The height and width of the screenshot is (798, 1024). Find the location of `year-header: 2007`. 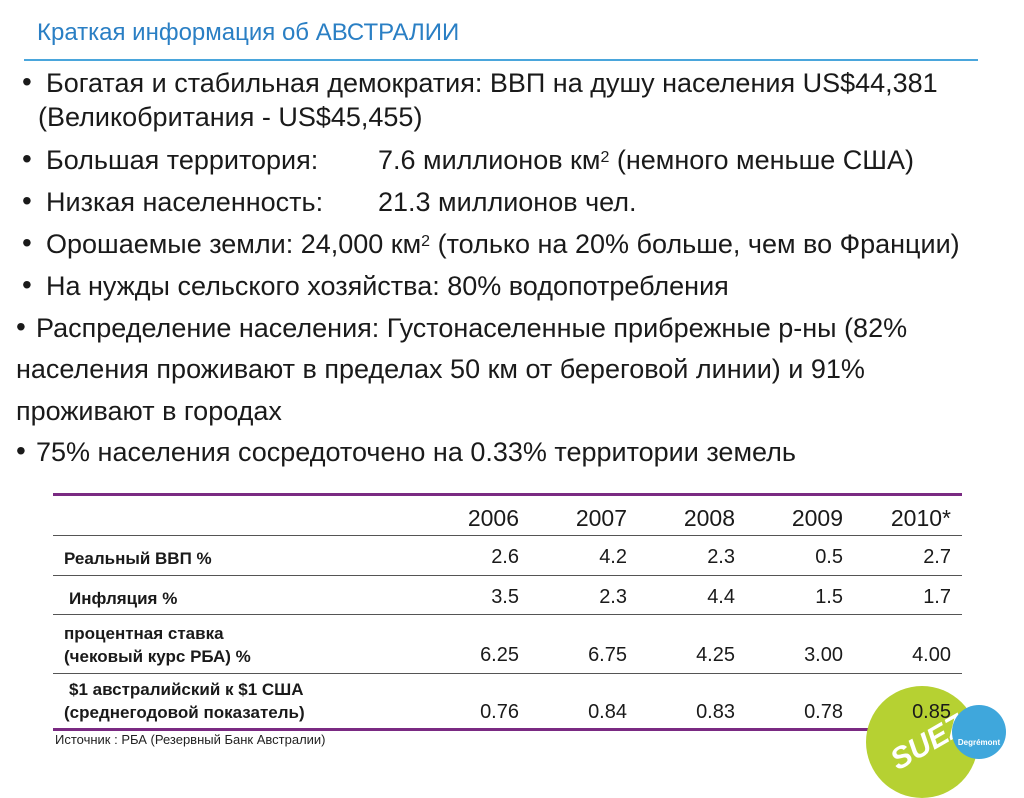

year-header: 2007 is located at coordinates (601, 518).